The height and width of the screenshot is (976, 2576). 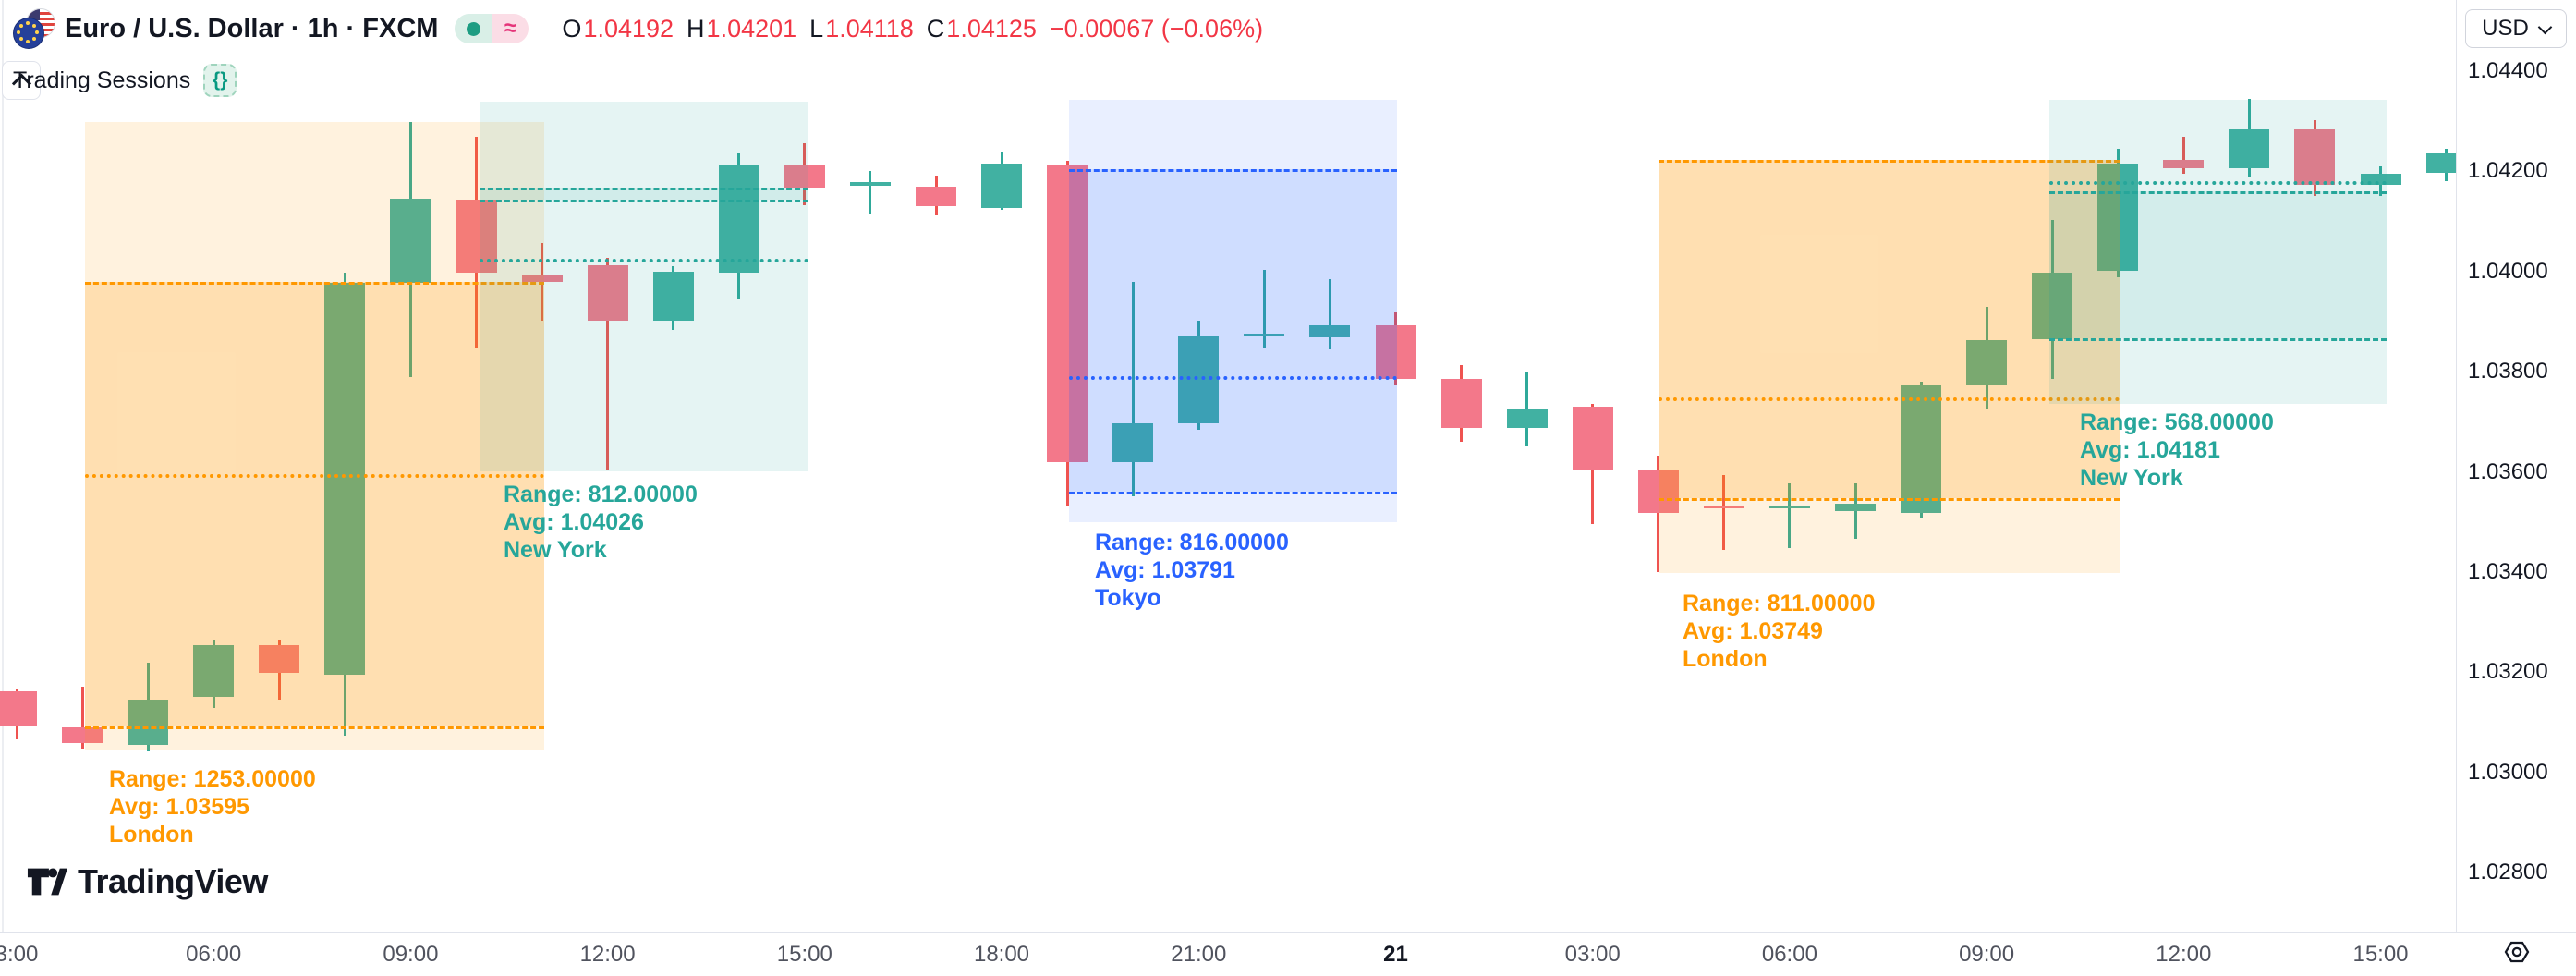 What do you see at coordinates (252, 28) in the screenshot?
I see `symbol-title: Euro / U.S. Dollar · 1h · FXCM` at bounding box center [252, 28].